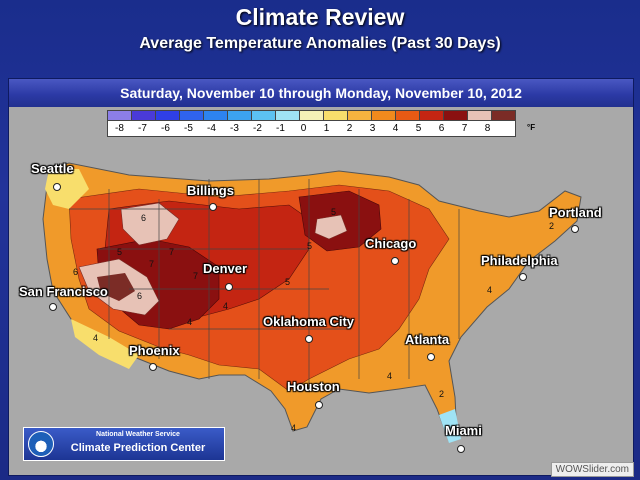  What do you see at coordinates (105, 344) in the screenshot?
I see `anomaly-zone-2-southwest` at bounding box center [105, 344].